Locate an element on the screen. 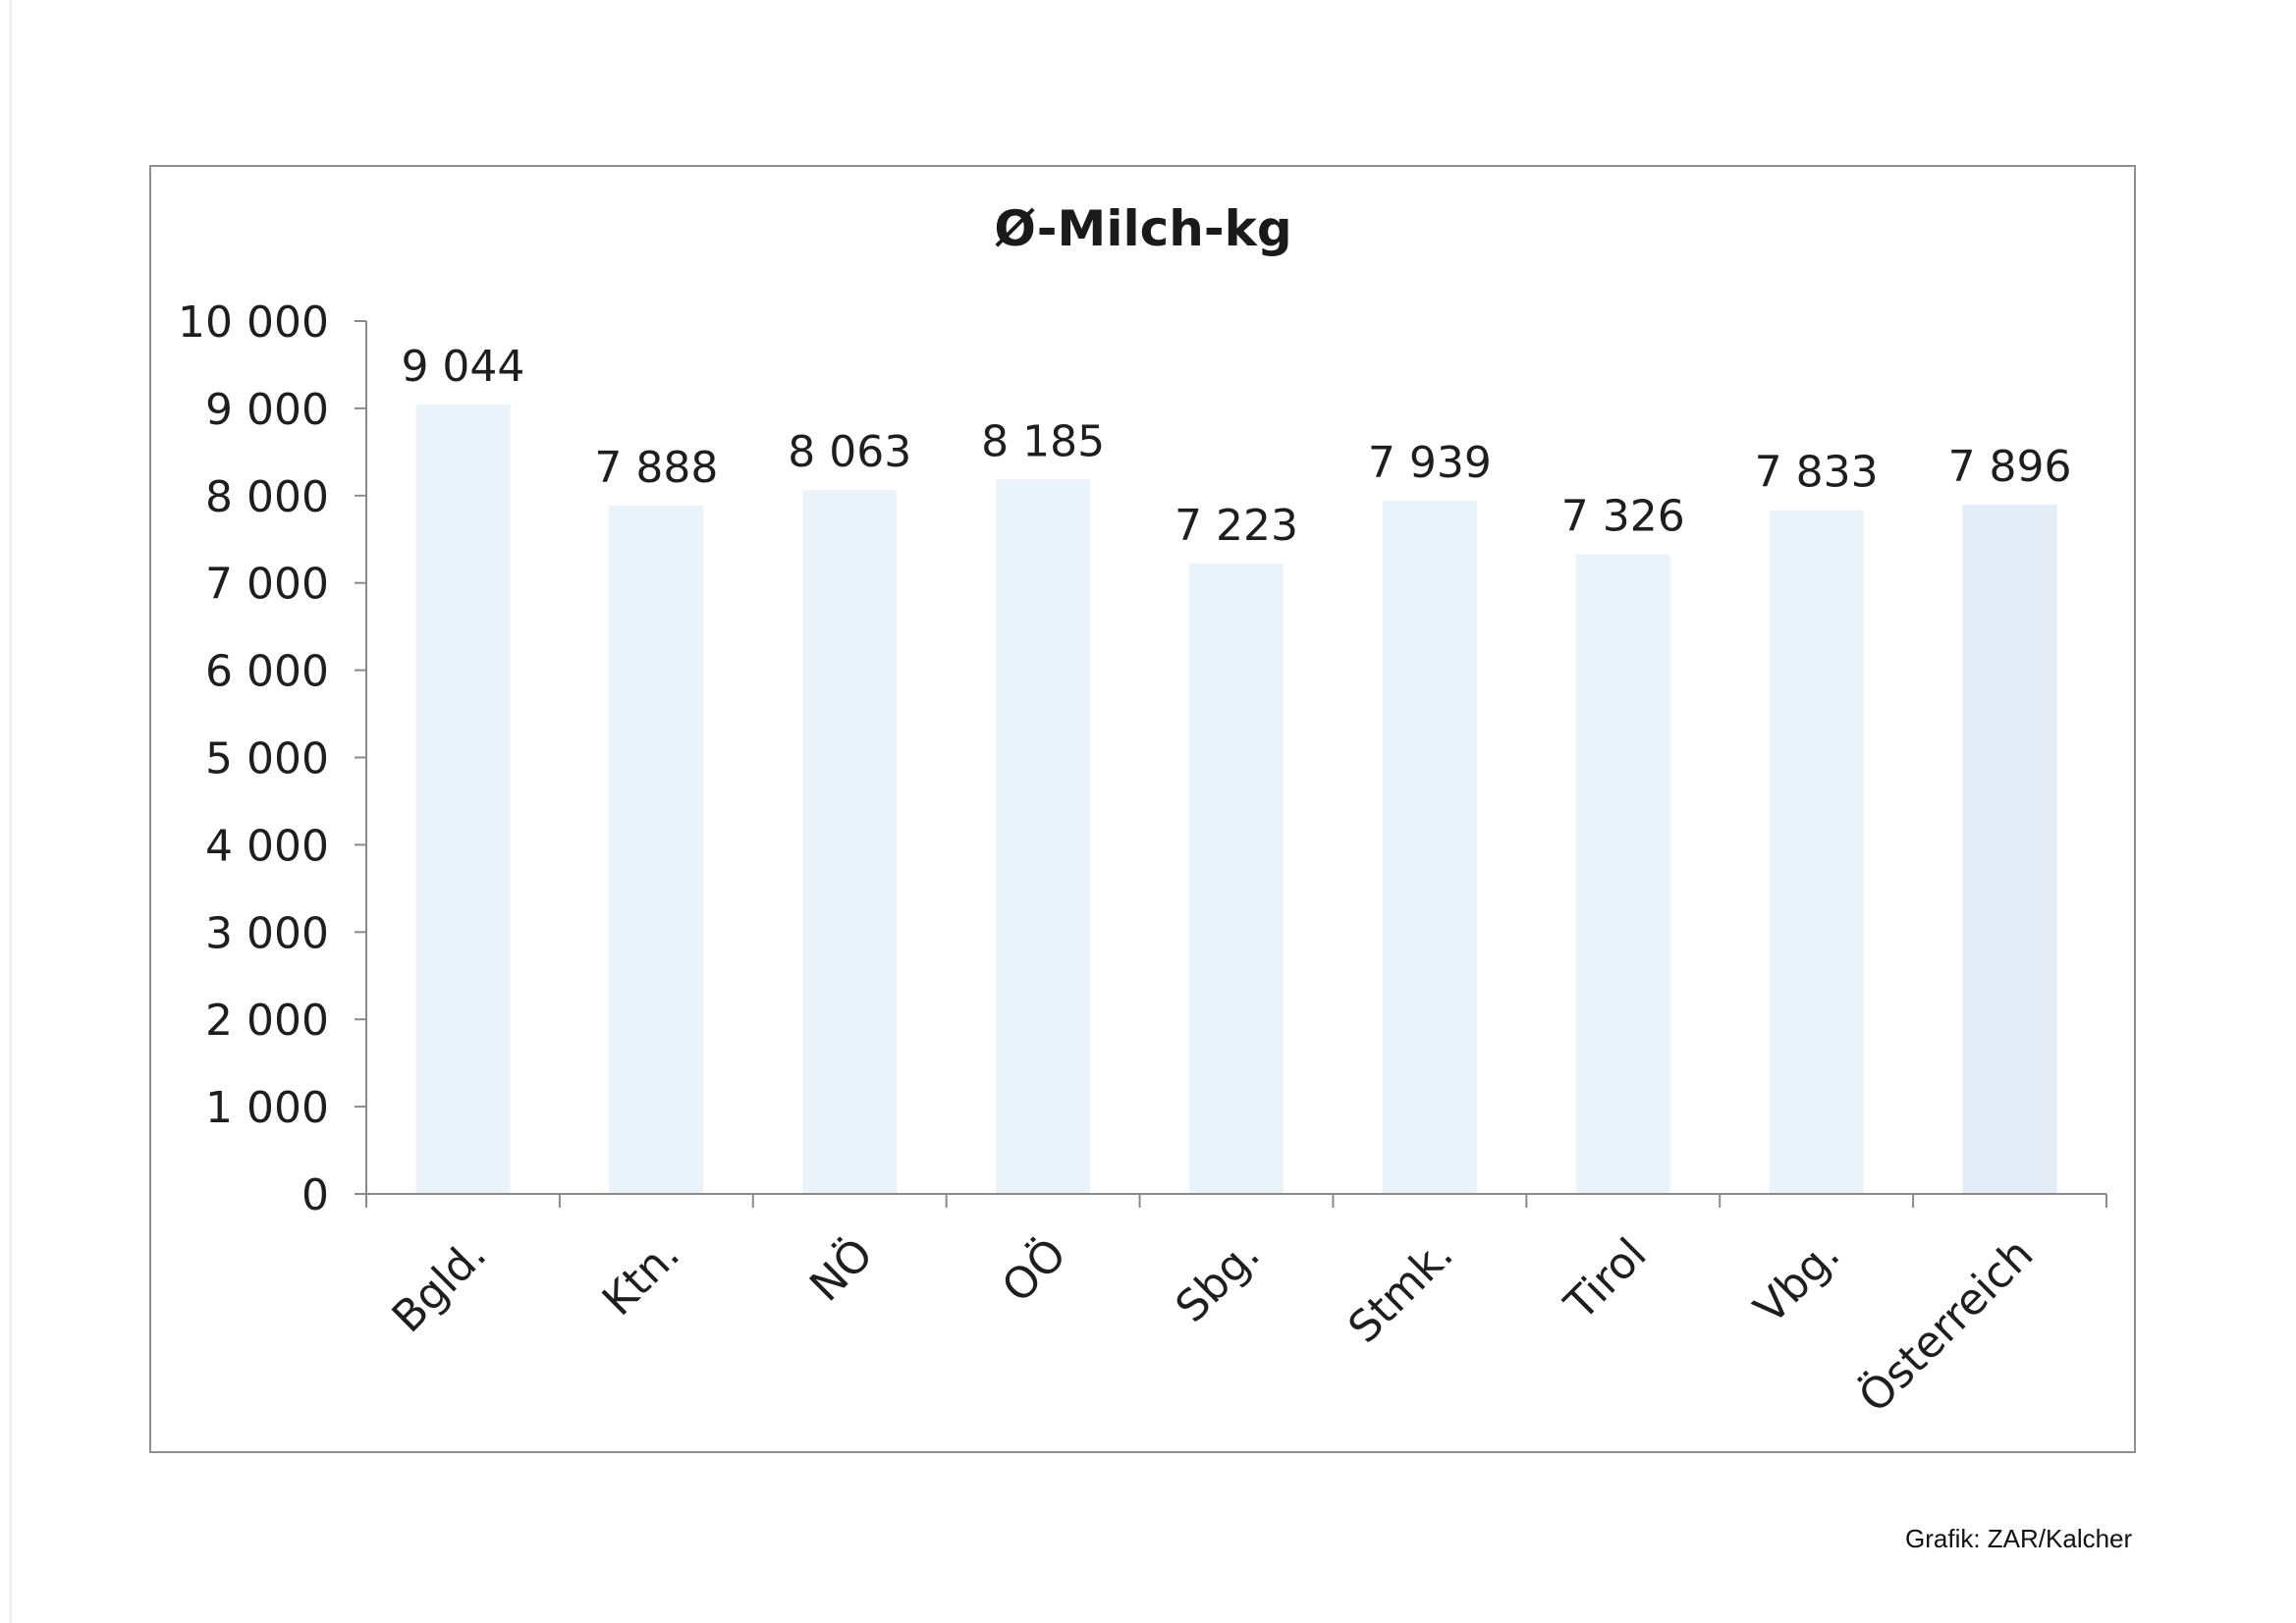  x-category-label-7: Vbg. is located at coordinates (1797, 1282).